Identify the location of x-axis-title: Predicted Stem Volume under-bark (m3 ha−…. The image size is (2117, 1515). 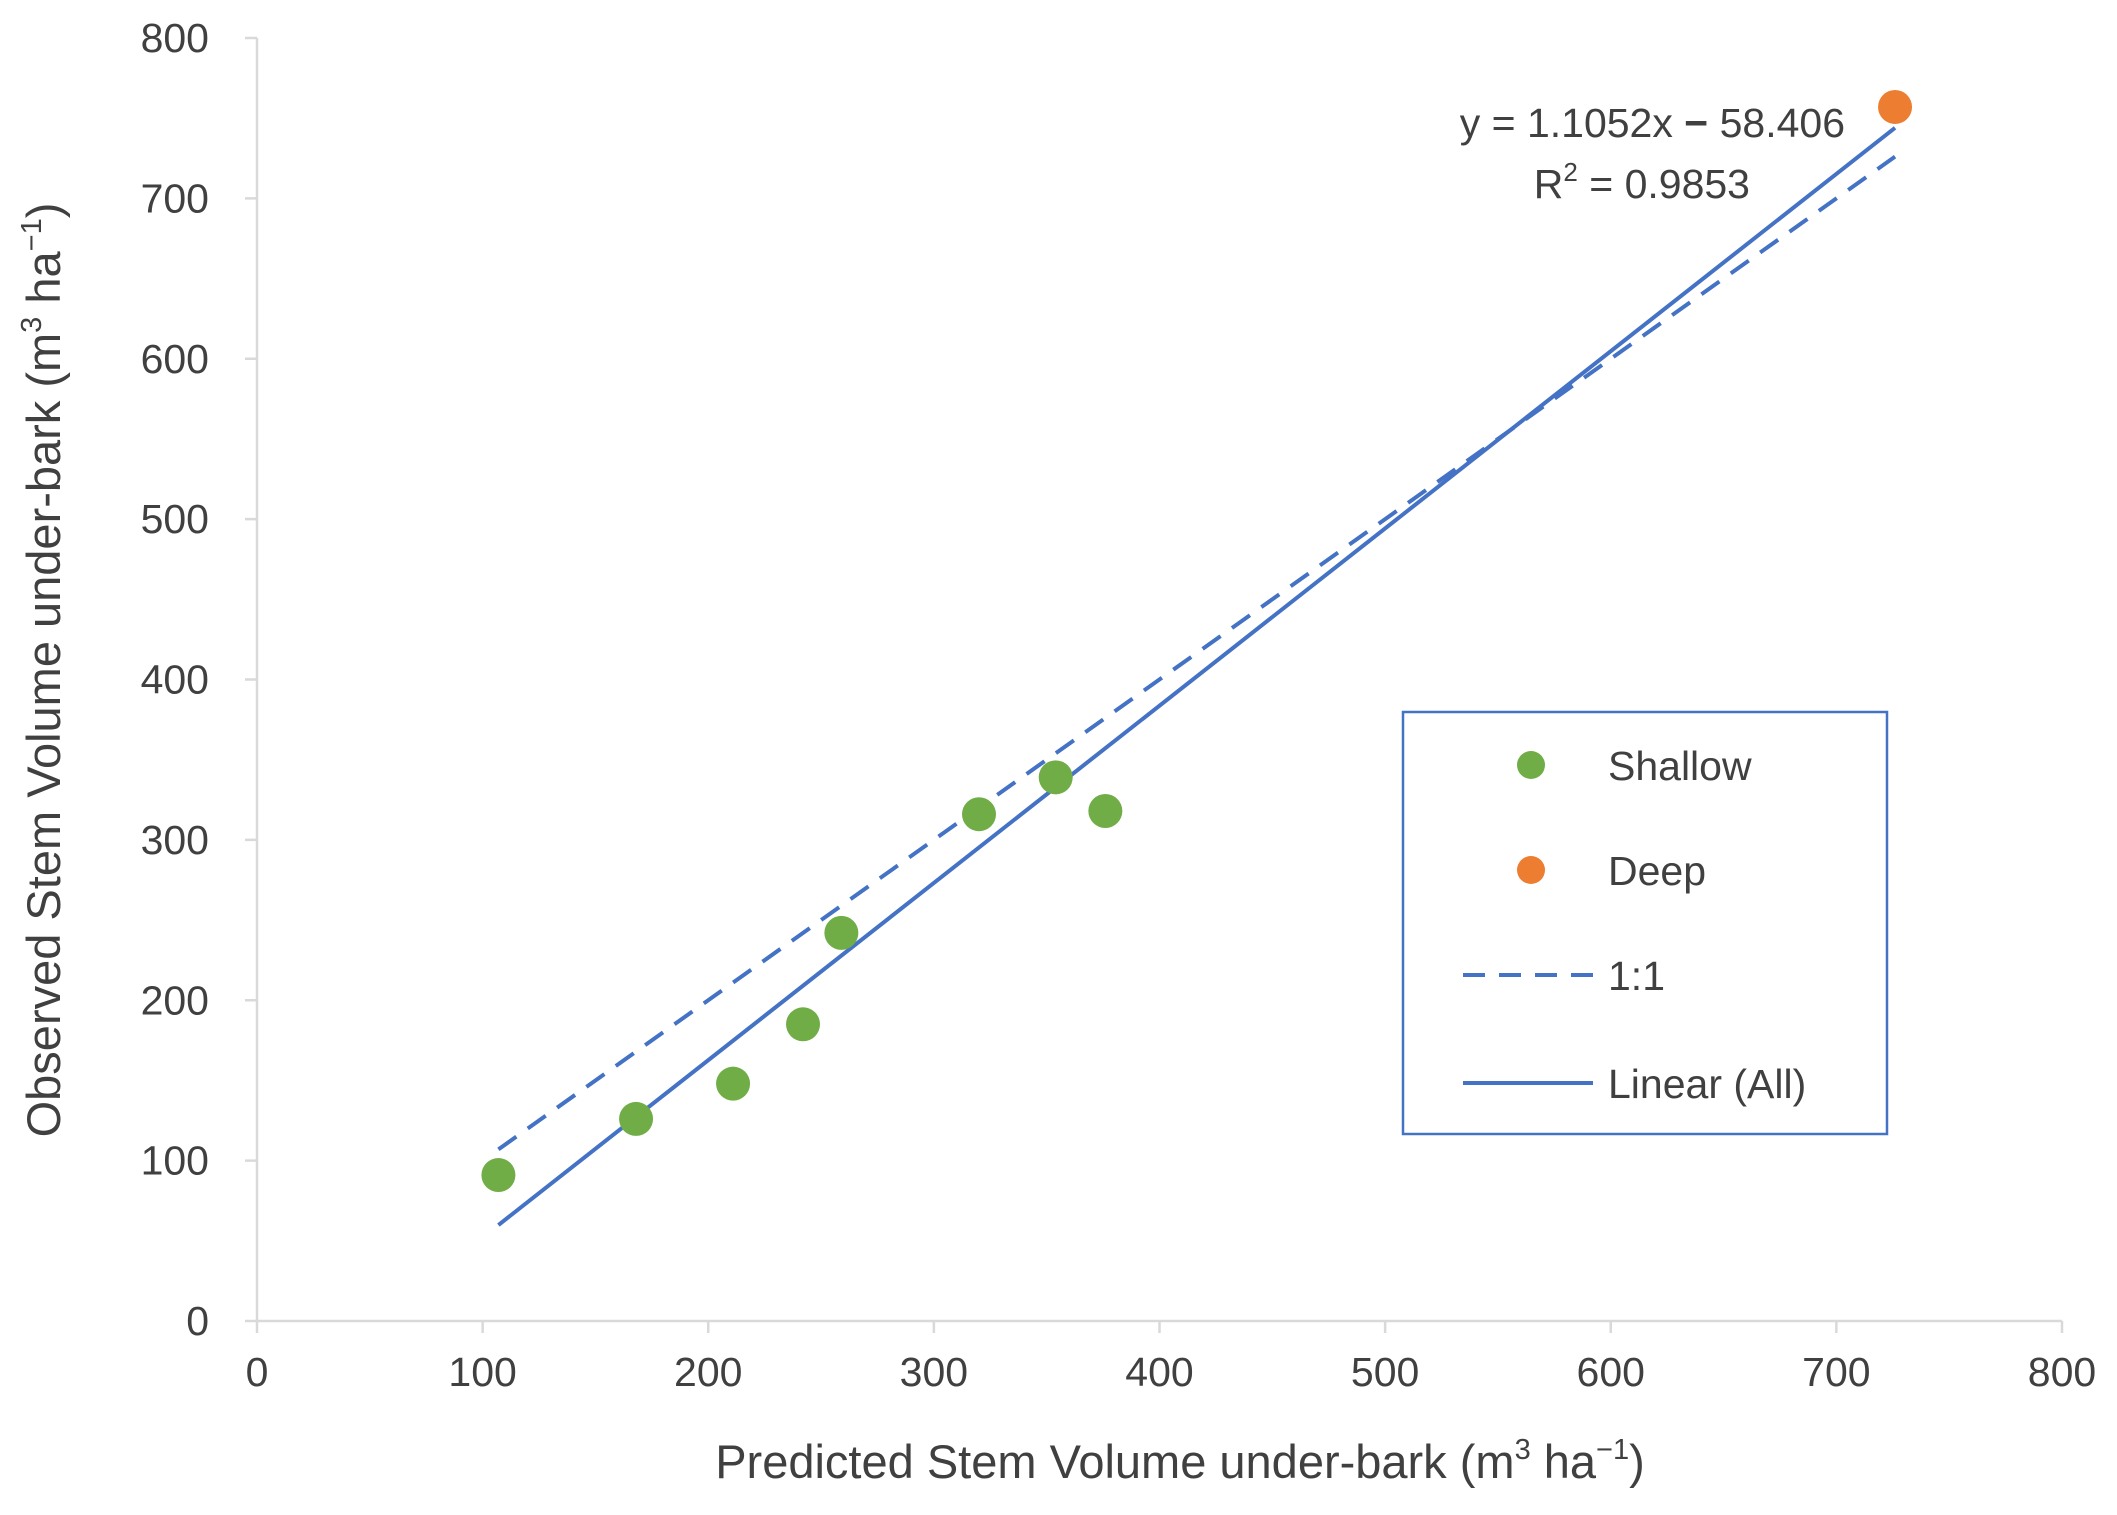
(1180, 1461).